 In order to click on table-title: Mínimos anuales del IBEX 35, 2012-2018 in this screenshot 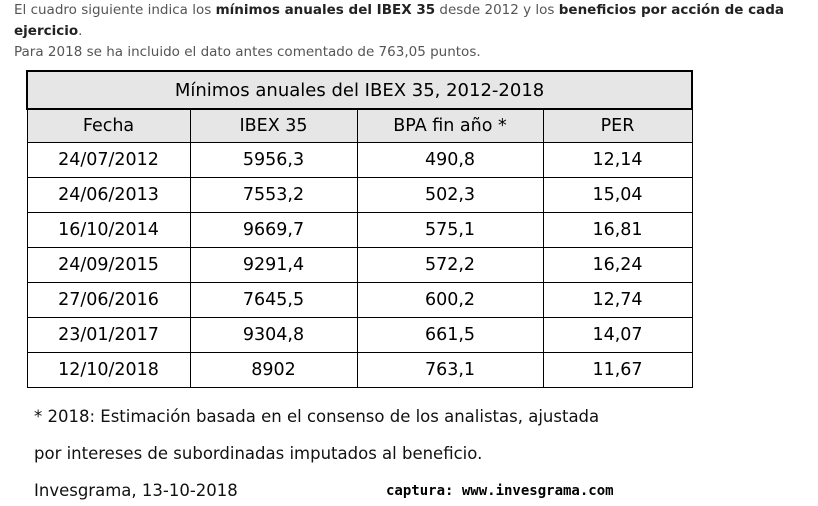, I will do `click(359, 90)`.